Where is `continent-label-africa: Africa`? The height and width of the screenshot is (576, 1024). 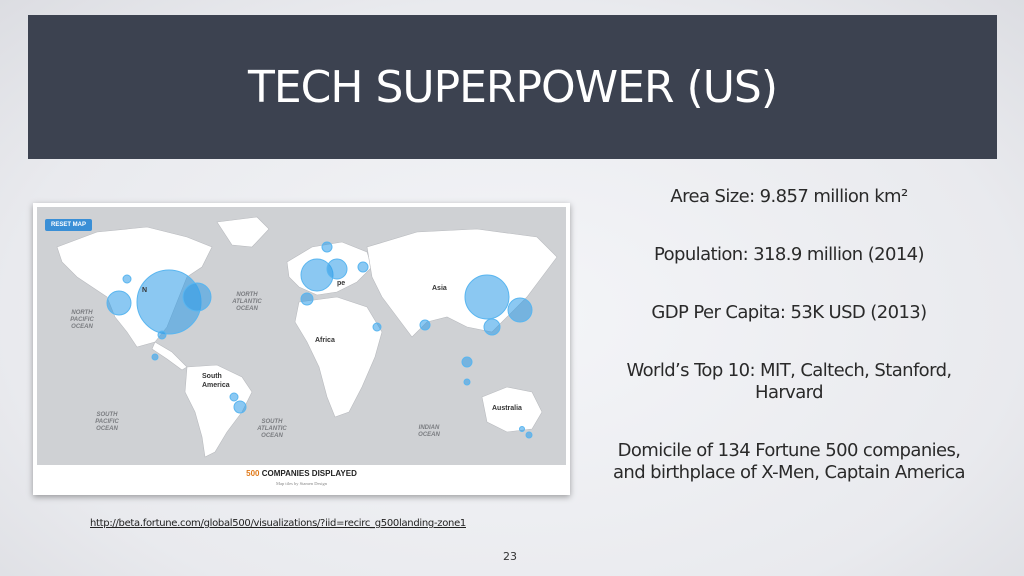
continent-label-africa: Africa is located at coordinates (325, 340).